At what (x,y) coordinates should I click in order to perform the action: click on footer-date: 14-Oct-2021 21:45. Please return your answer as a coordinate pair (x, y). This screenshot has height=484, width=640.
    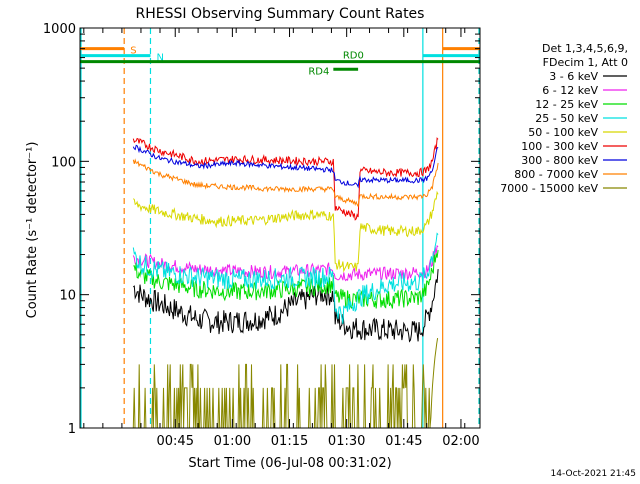
    Looking at the image, I should click on (593, 474).